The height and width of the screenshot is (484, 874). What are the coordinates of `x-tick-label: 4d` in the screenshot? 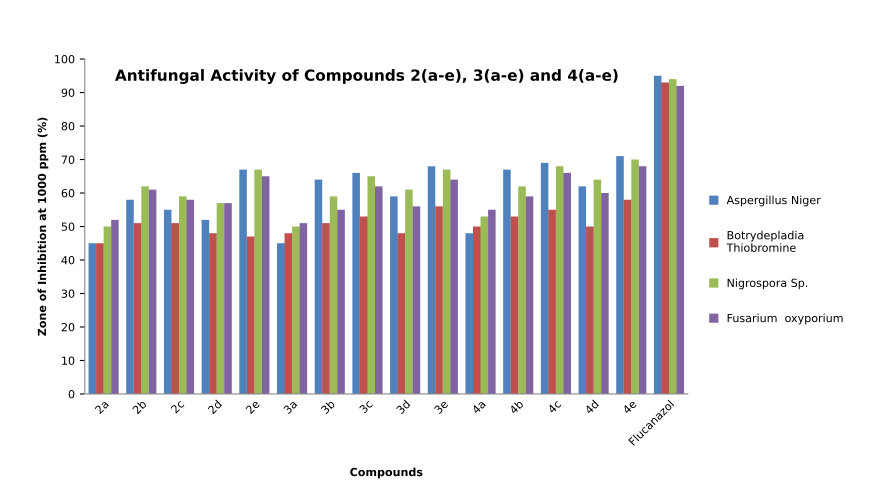 It's located at (591, 407).